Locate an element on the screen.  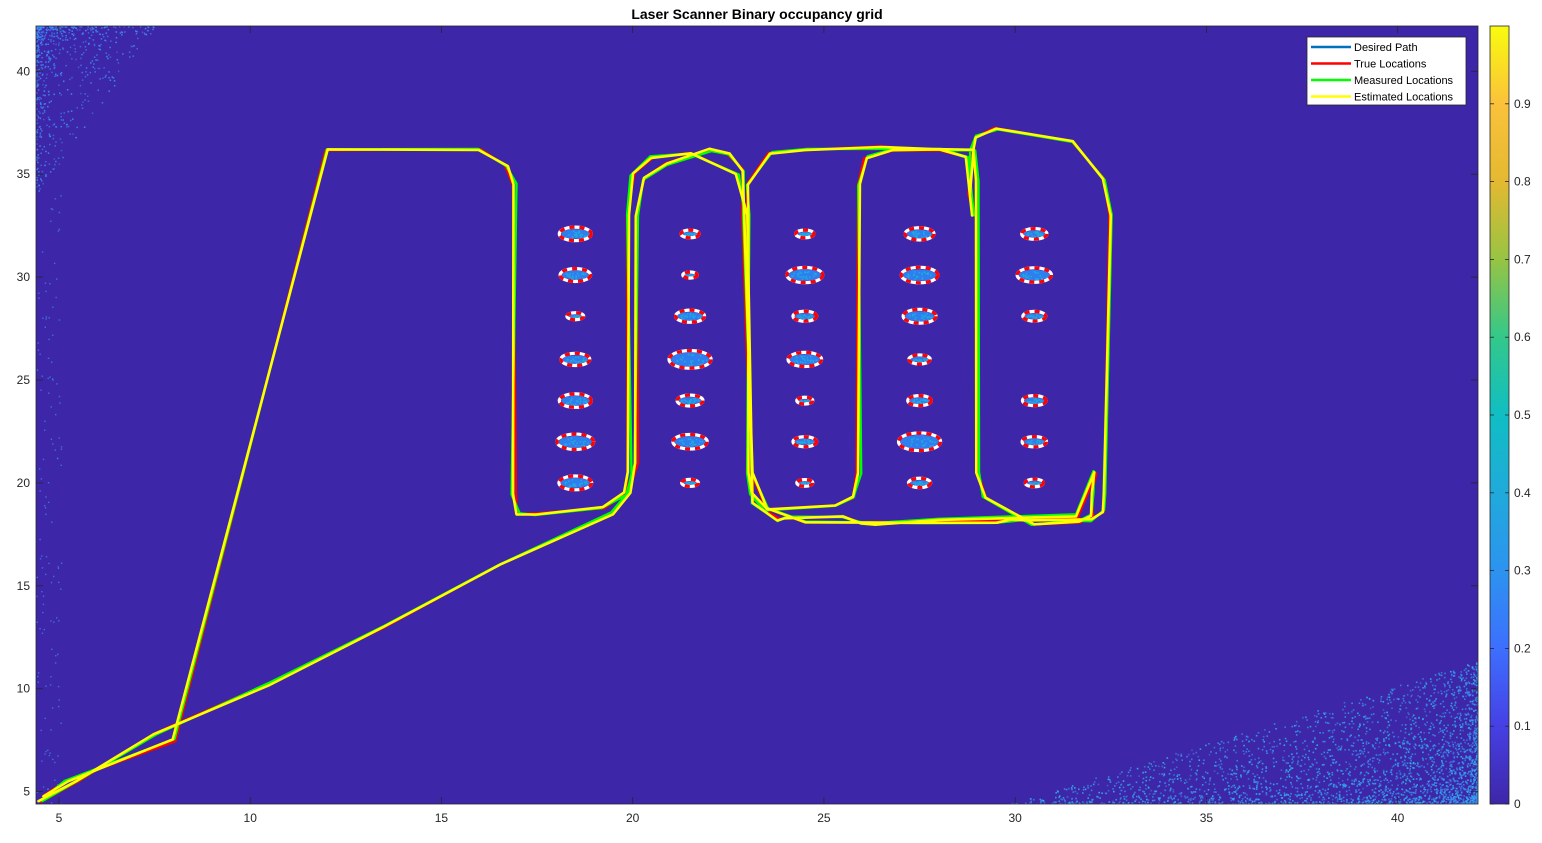
colorbar-tick-label: 0.4 is located at coordinates (1522, 493).